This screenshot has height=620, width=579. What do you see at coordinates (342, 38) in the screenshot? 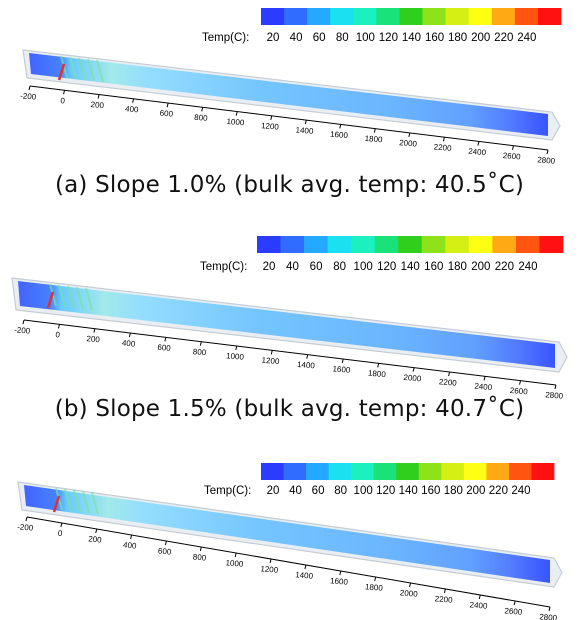
I see `legend-value: 80` at bounding box center [342, 38].